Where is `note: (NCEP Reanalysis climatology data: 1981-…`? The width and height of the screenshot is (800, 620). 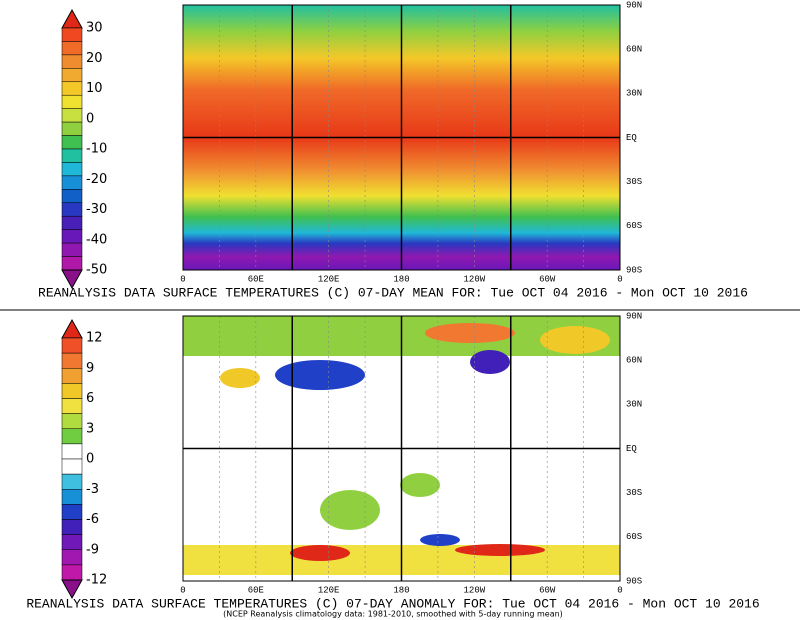
note: (NCEP Reanalysis climatology data: 1981-… is located at coordinates (393, 614).